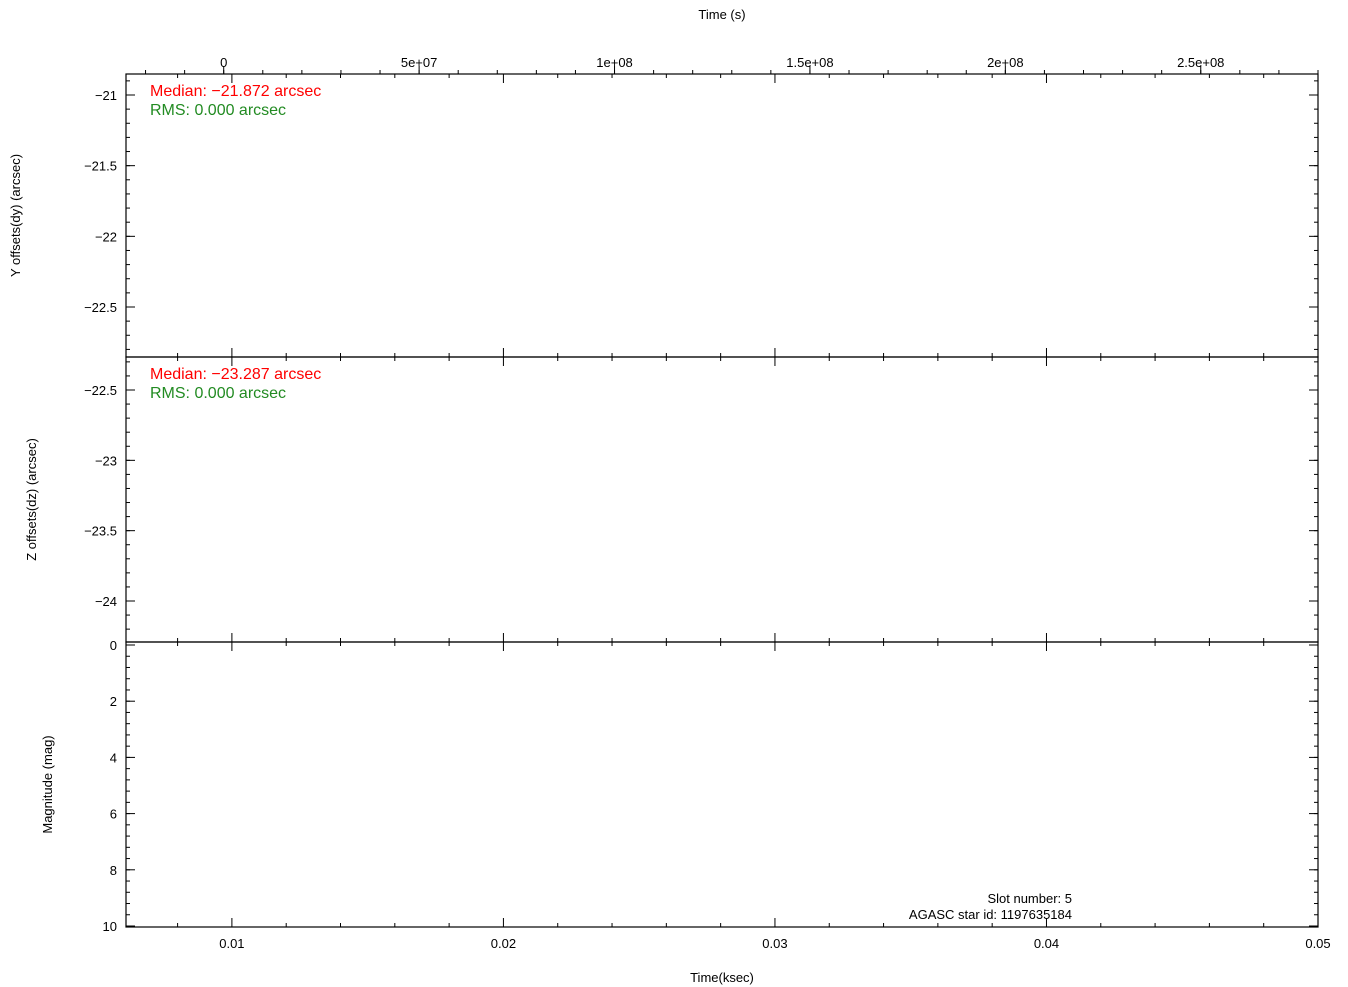 The width and height of the screenshot is (1348, 987). What do you see at coordinates (31, 499) in the screenshot?
I see `y-axis-title: Z offsets(dz) (arcsec)` at bounding box center [31, 499].